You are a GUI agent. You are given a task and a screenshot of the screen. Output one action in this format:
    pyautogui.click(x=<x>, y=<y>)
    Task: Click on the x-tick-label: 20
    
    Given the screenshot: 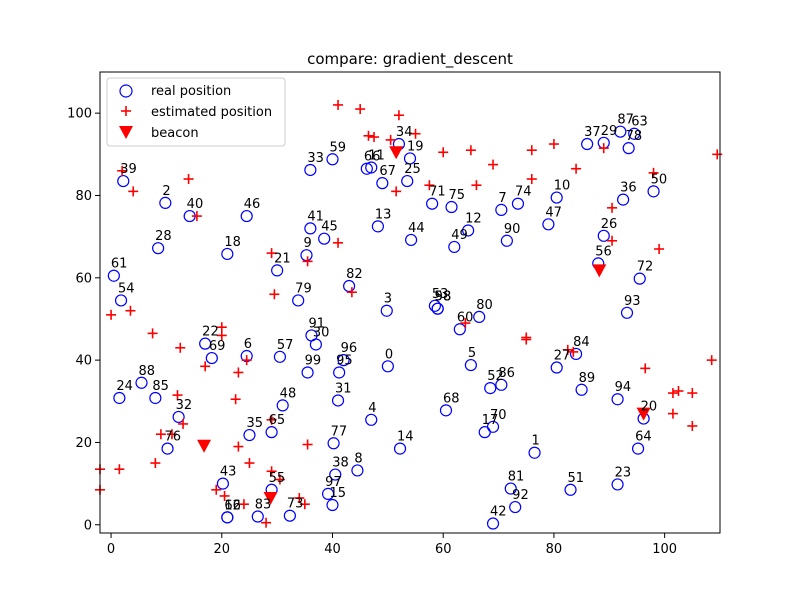 What is the action you would take?
    pyautogui.click(x=222, y=549)
    